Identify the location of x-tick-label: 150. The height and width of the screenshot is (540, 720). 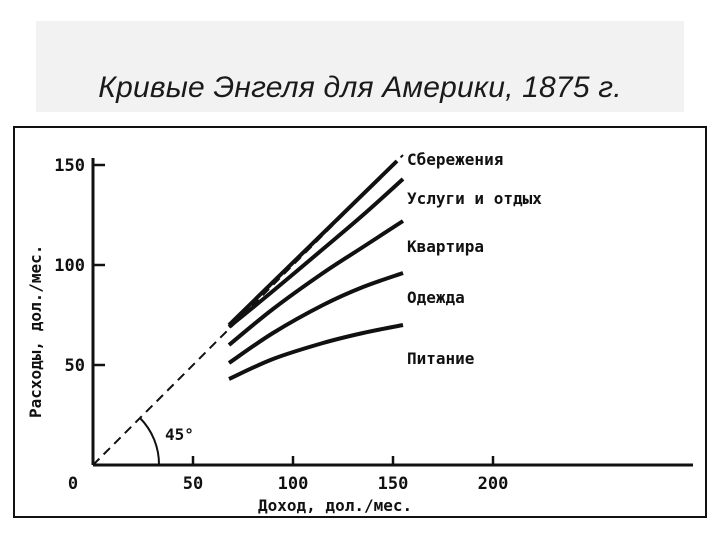
(393, 484).